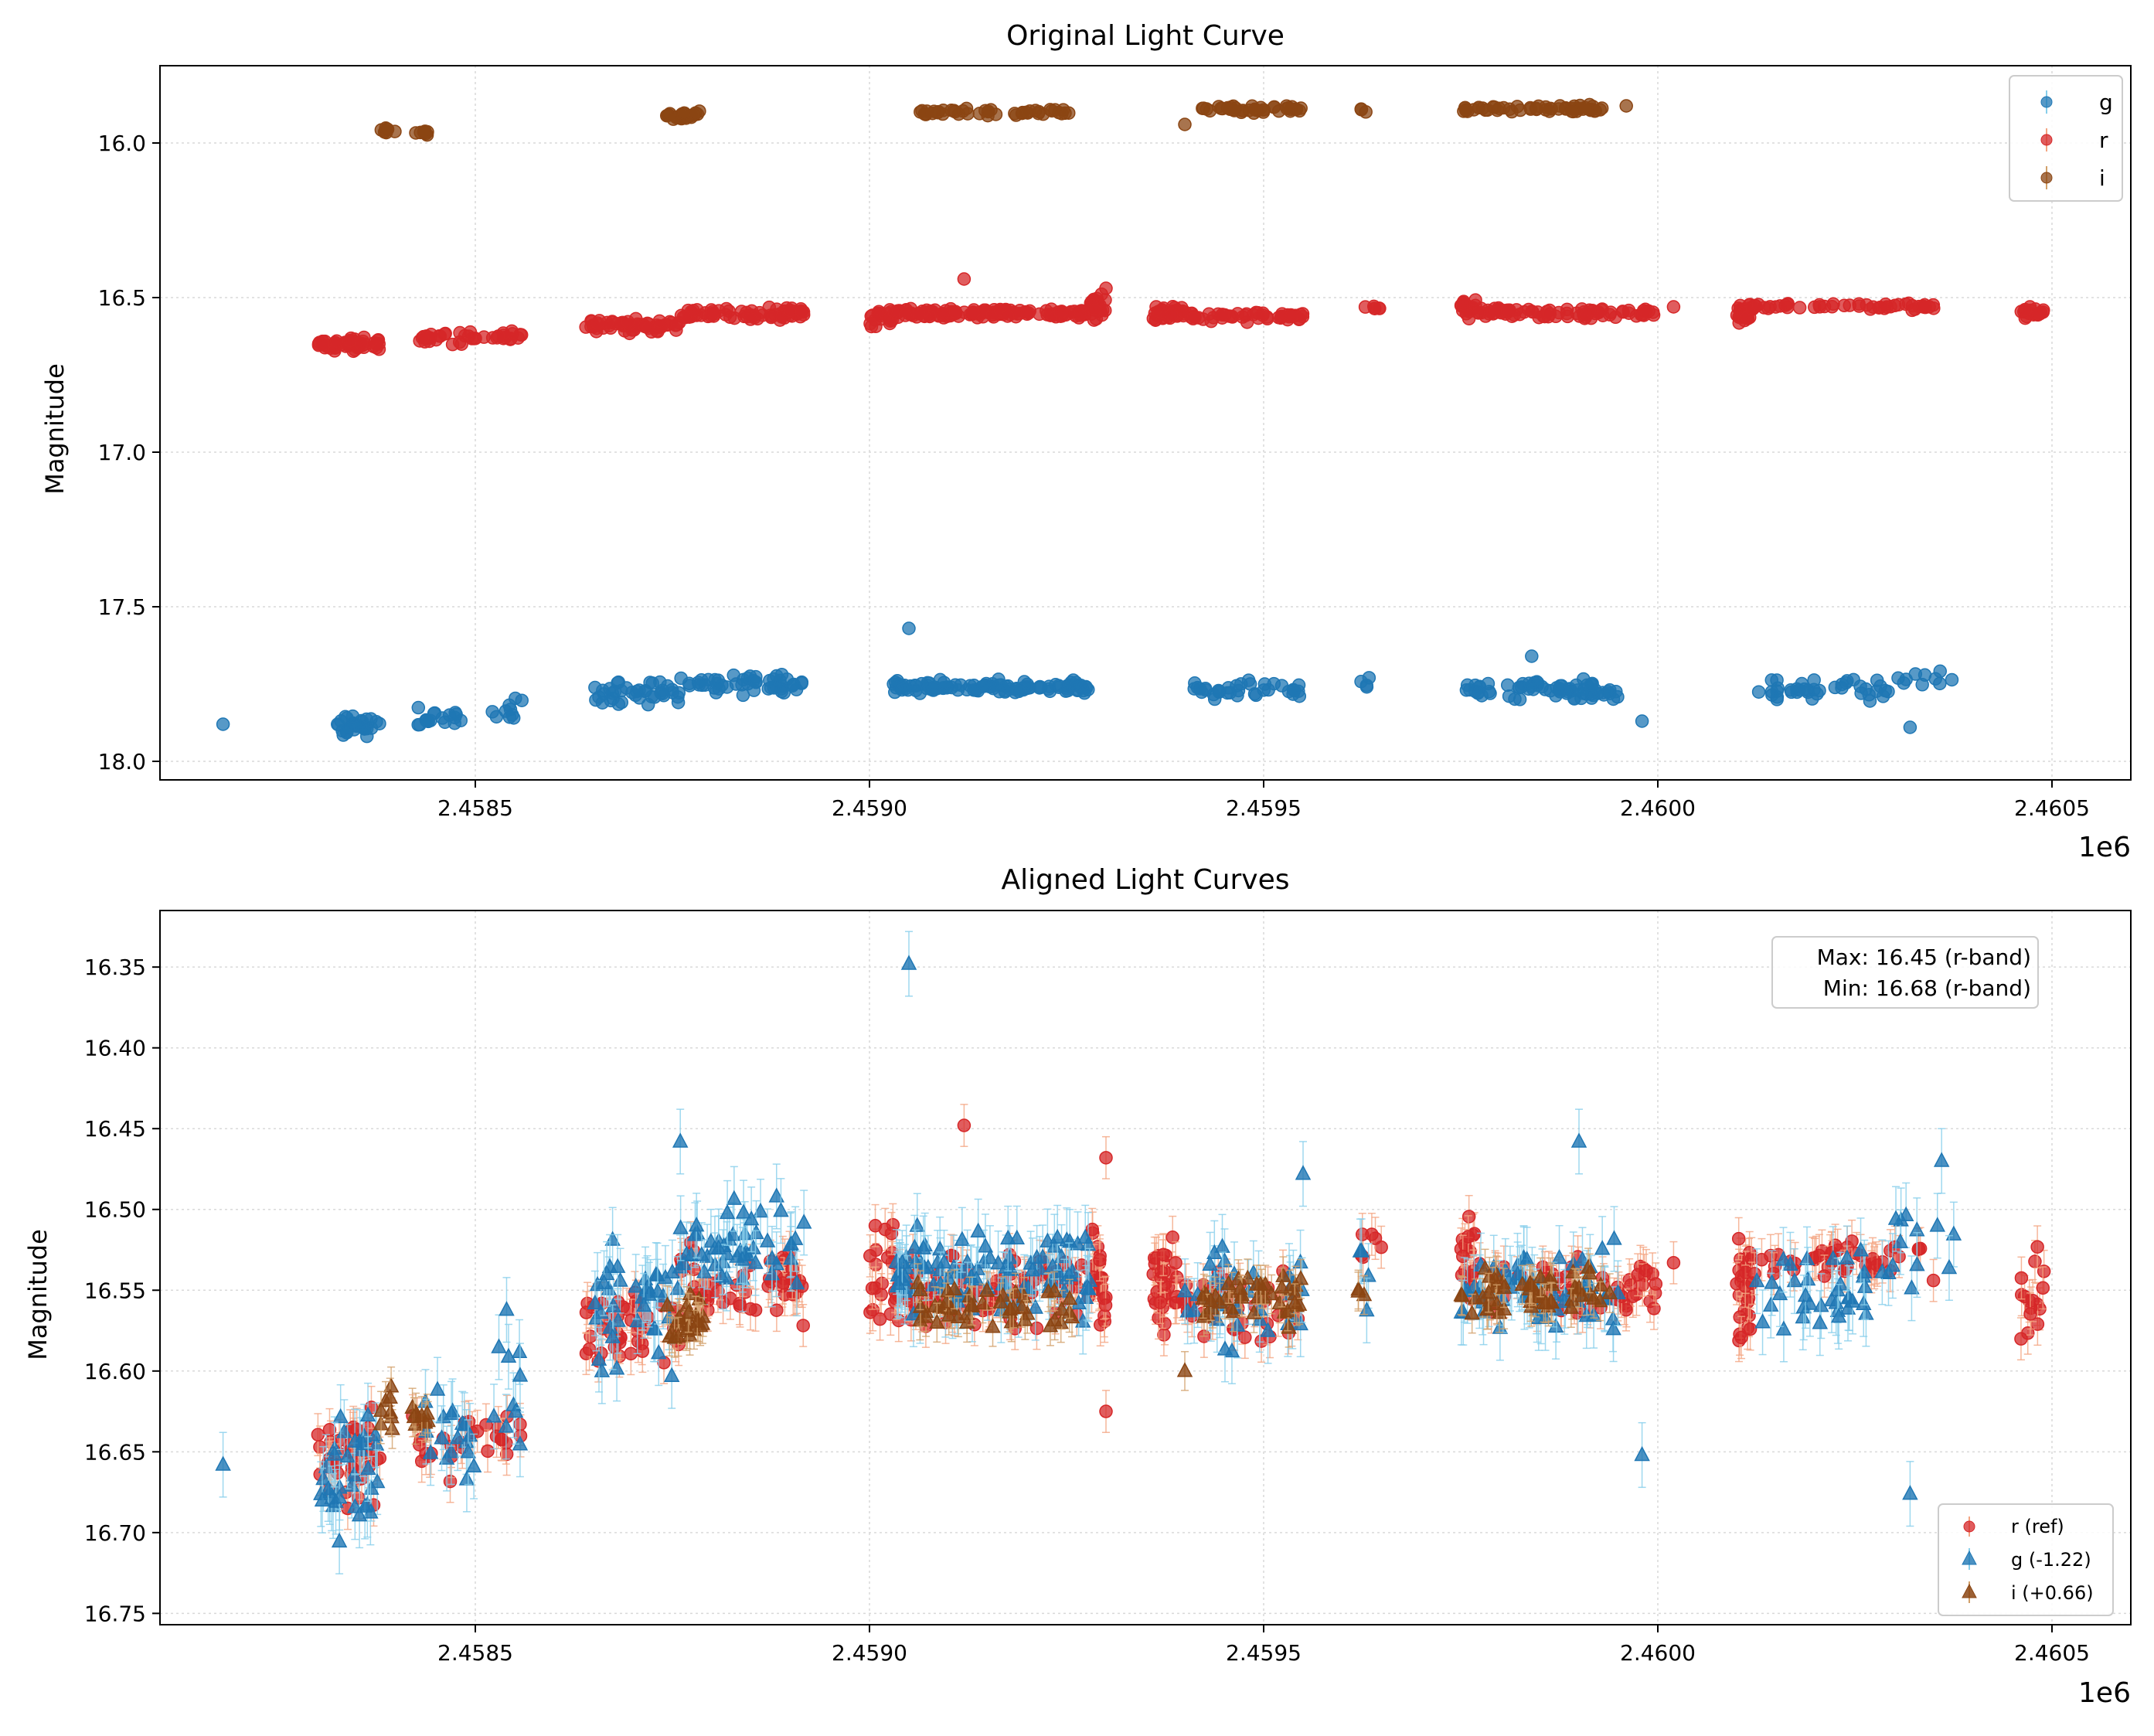 The image size is (2154, 1736). Describe the element at coordinates (122, 607) in the screenshot. I see `y-tick-label: 17.5` at that location.